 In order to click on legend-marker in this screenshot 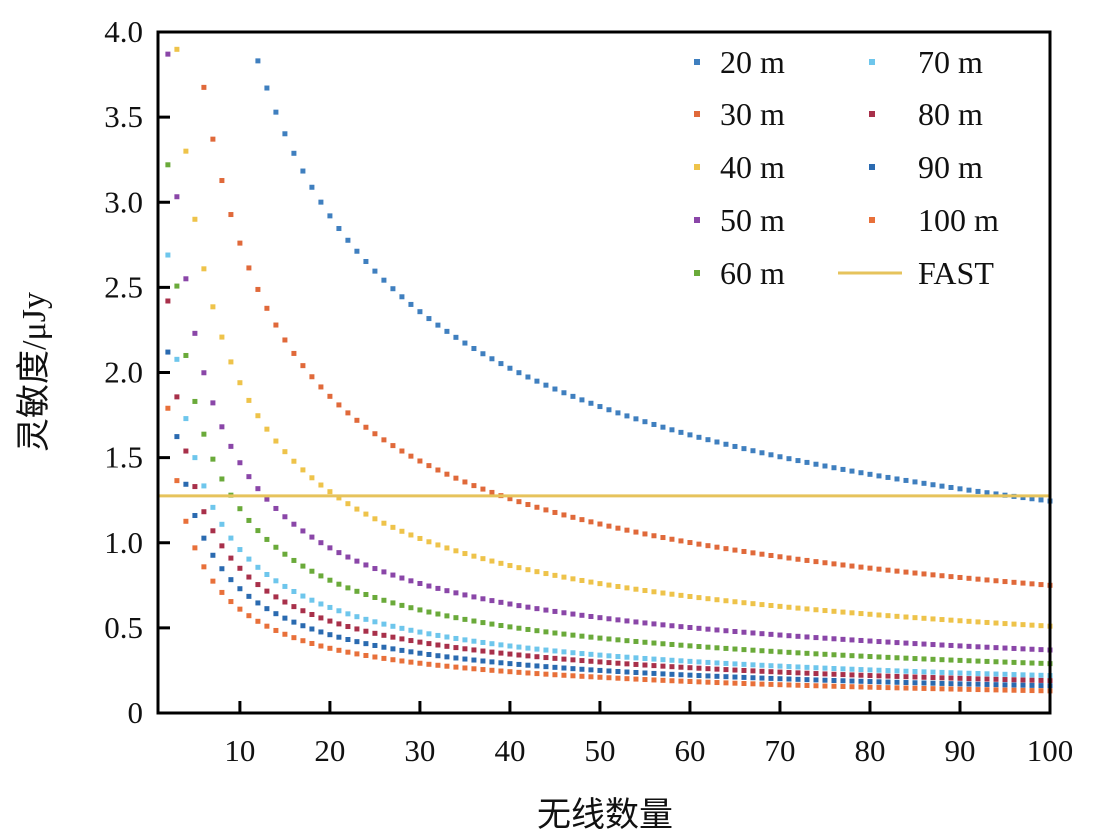, I will do `click(872, 167)`.